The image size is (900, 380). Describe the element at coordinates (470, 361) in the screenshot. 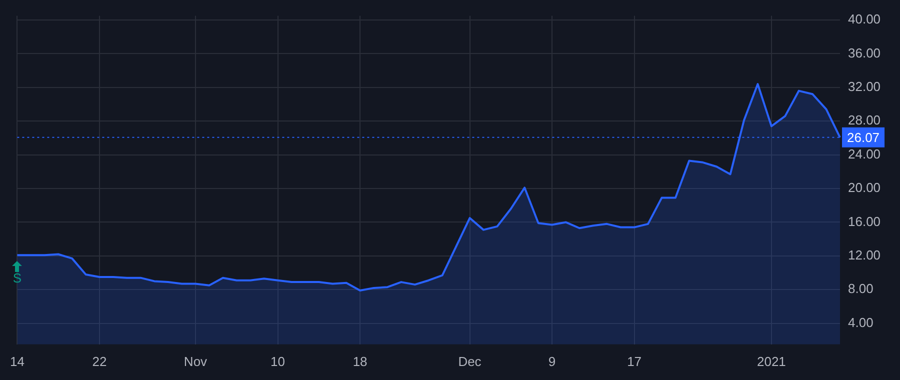

I see `x-tick-label: Dec` at that location.